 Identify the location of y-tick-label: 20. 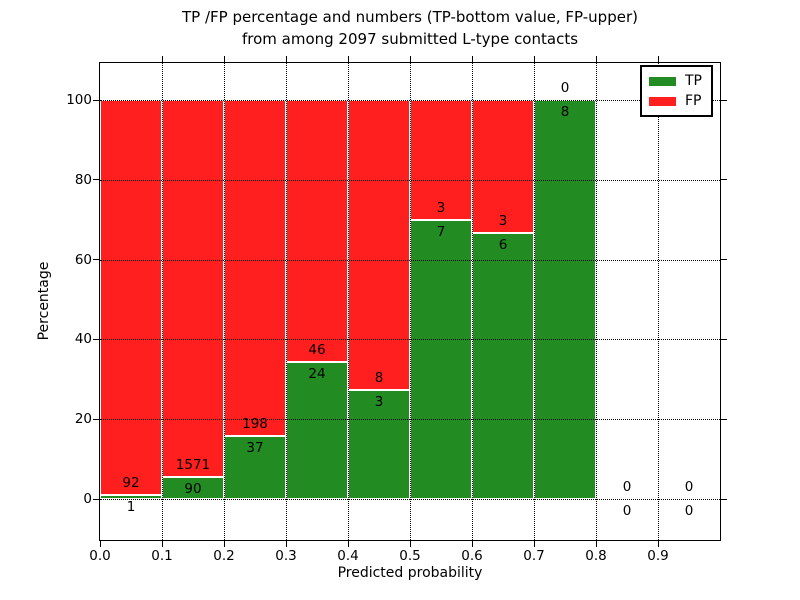
(83, 419).